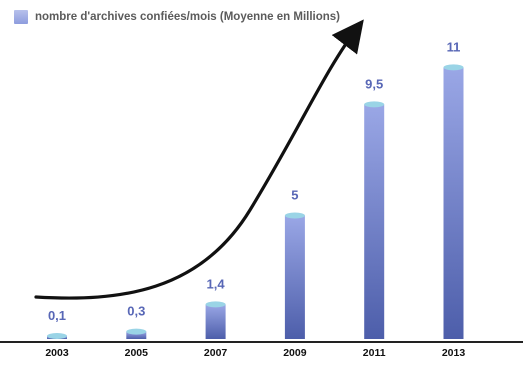  Describe the element at coordinates (374, 222) in the screenshot. I see `bar-2011` at that location.